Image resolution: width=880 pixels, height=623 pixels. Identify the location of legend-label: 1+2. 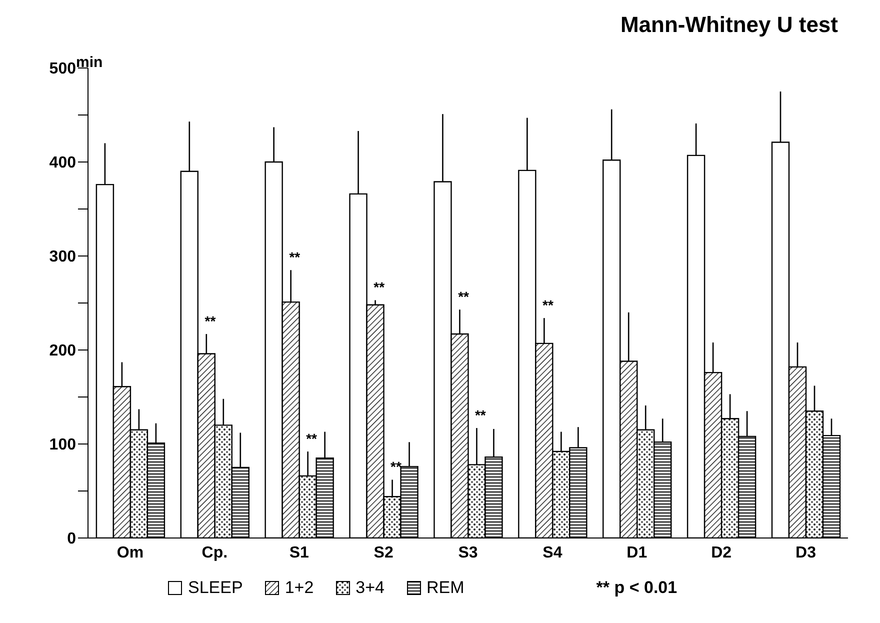
(299, 588).